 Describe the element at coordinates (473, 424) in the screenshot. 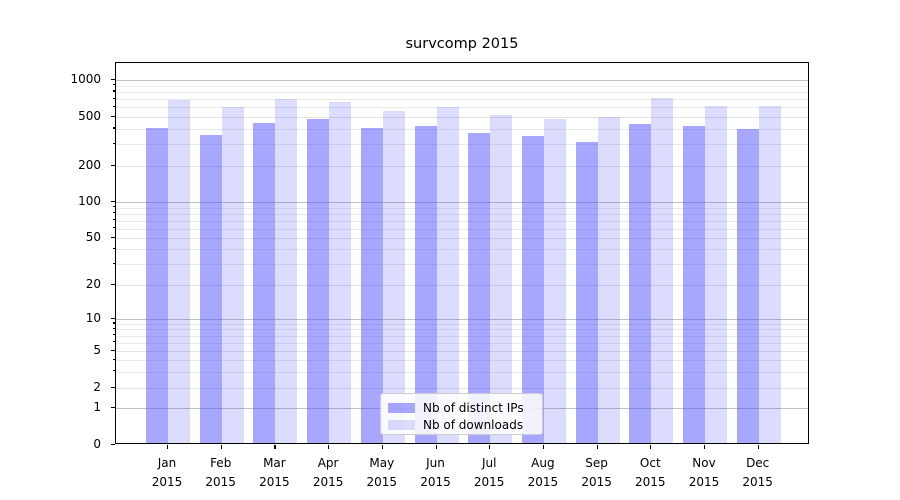

I see `legend-label-downloads: Nb of downloads` at that location.